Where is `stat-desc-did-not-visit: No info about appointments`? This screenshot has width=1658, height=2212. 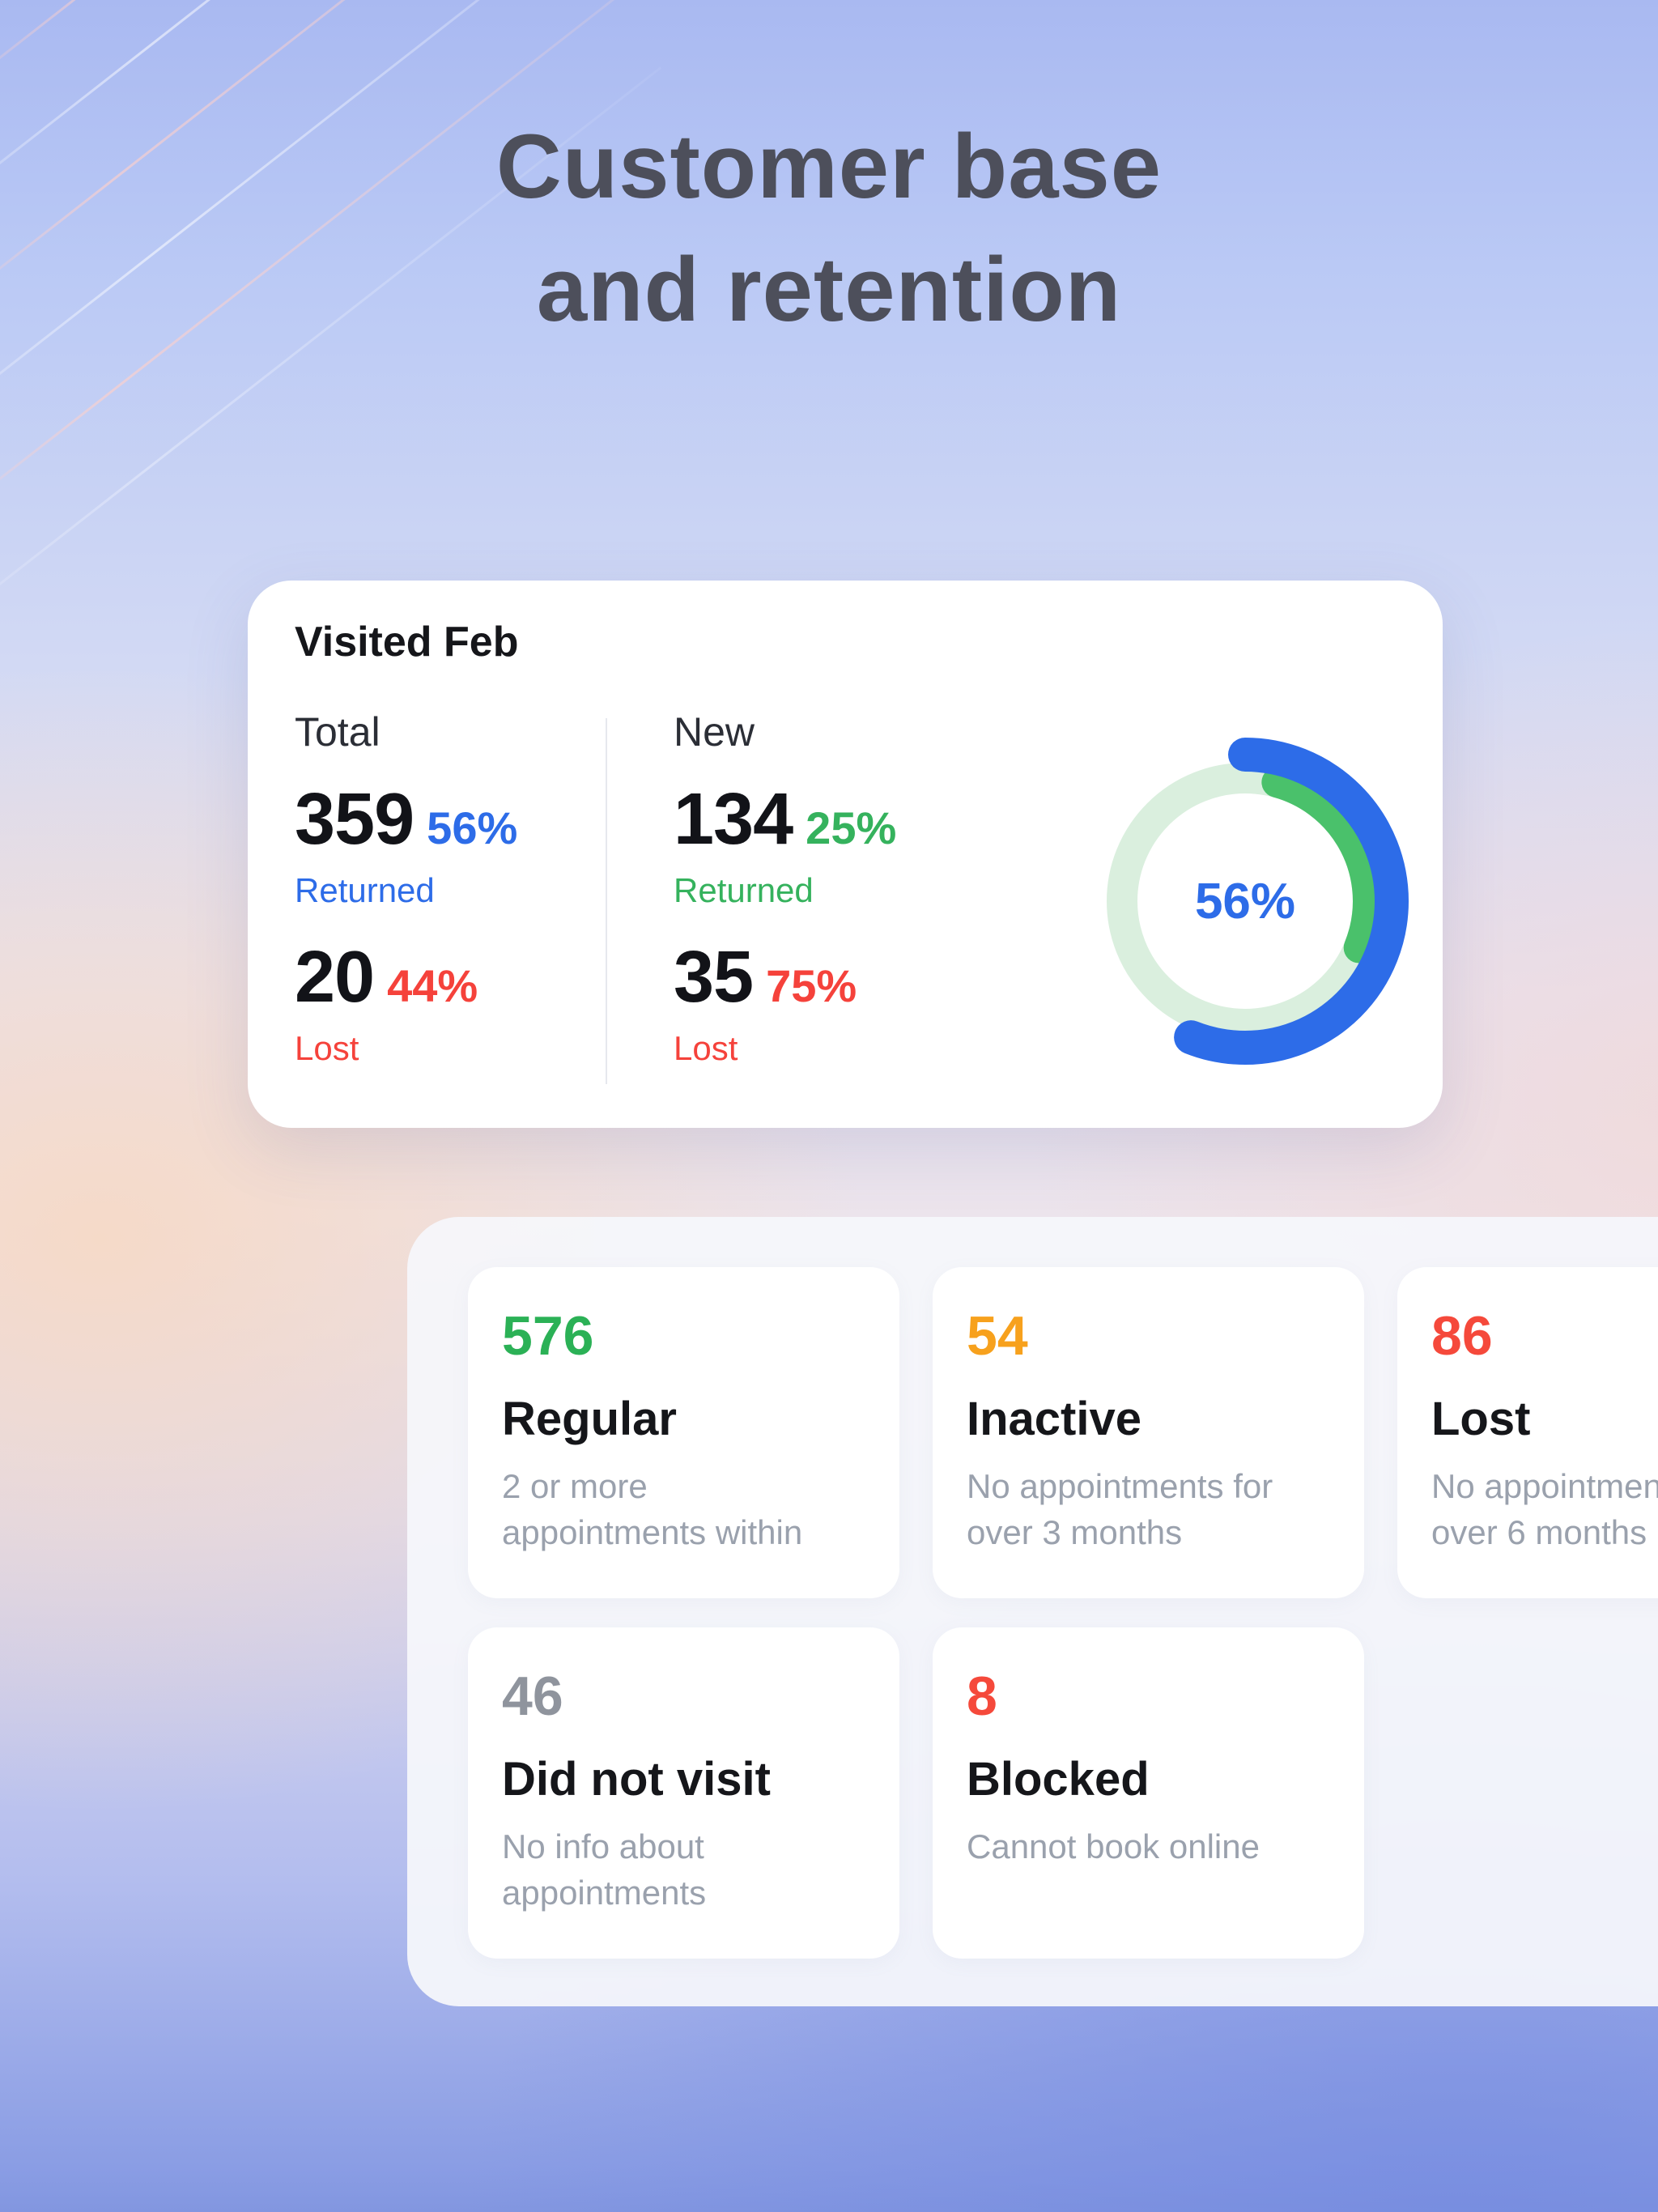 stat-desc-did-not-visit: No info about appointments is located at coordinates (604, 1870).